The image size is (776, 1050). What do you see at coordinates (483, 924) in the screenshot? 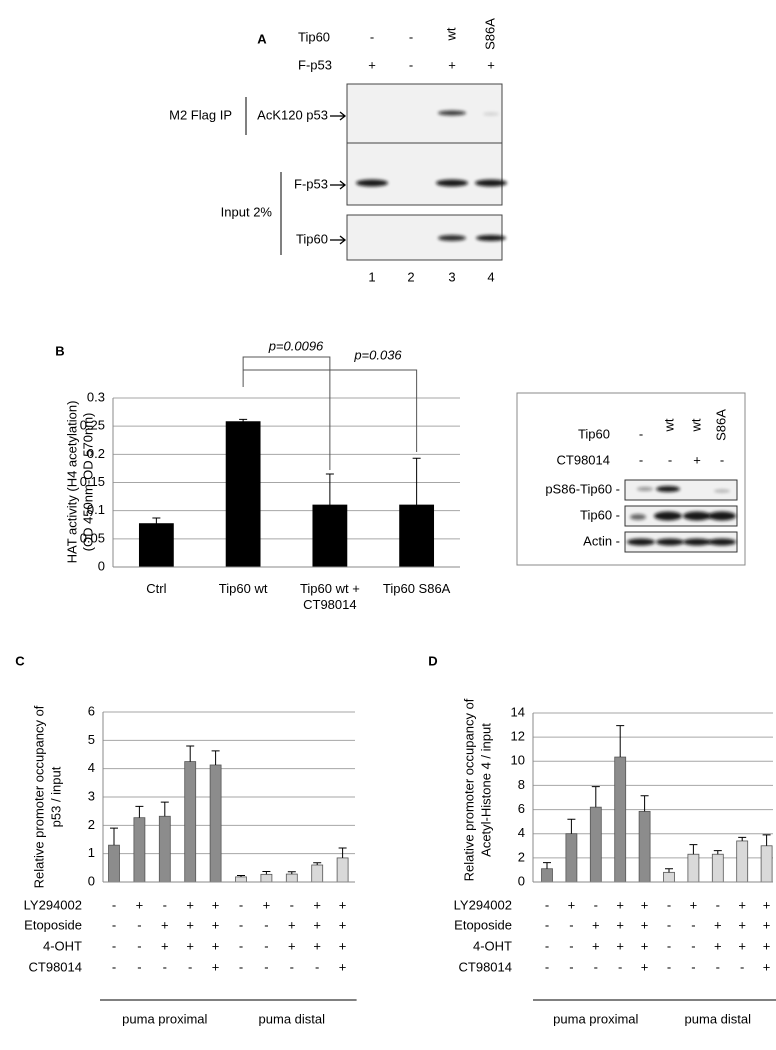
I see `condition-label: Etoposide` at bounding box center [483, 924].